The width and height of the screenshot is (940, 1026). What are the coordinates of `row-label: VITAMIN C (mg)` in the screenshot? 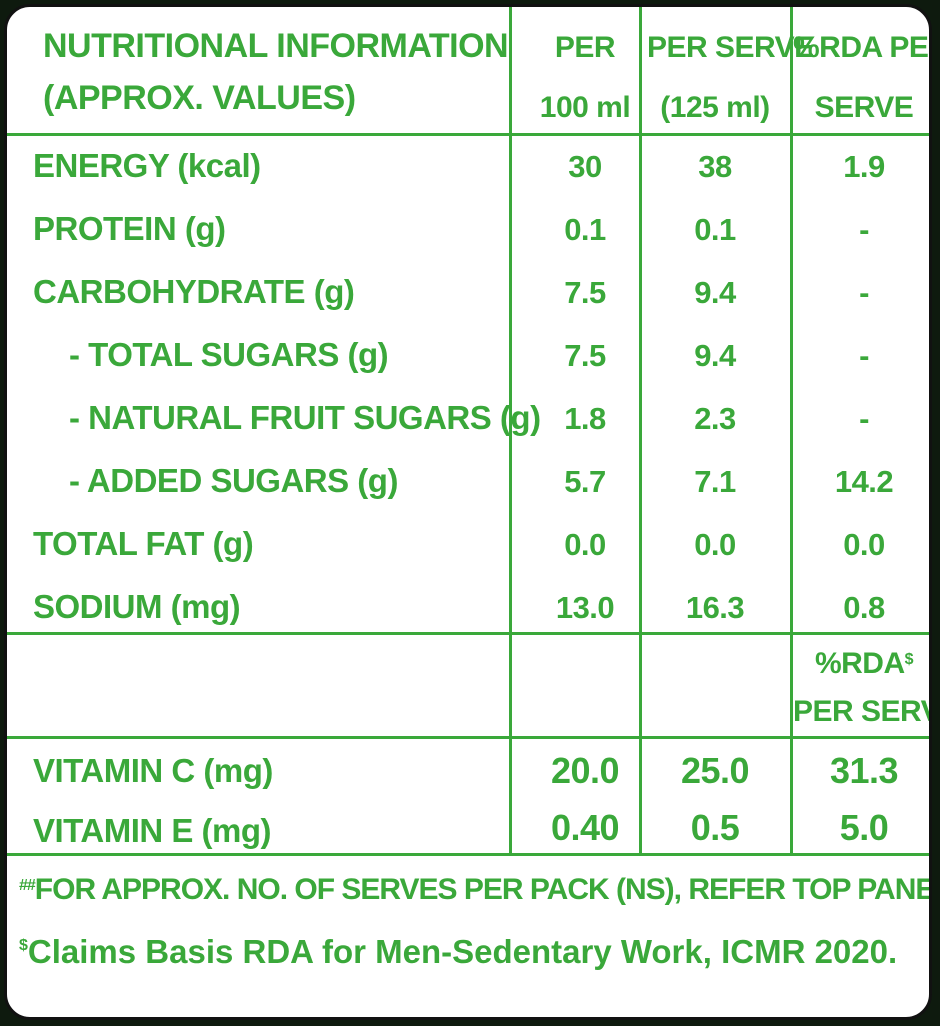 It's located at (153, 770).